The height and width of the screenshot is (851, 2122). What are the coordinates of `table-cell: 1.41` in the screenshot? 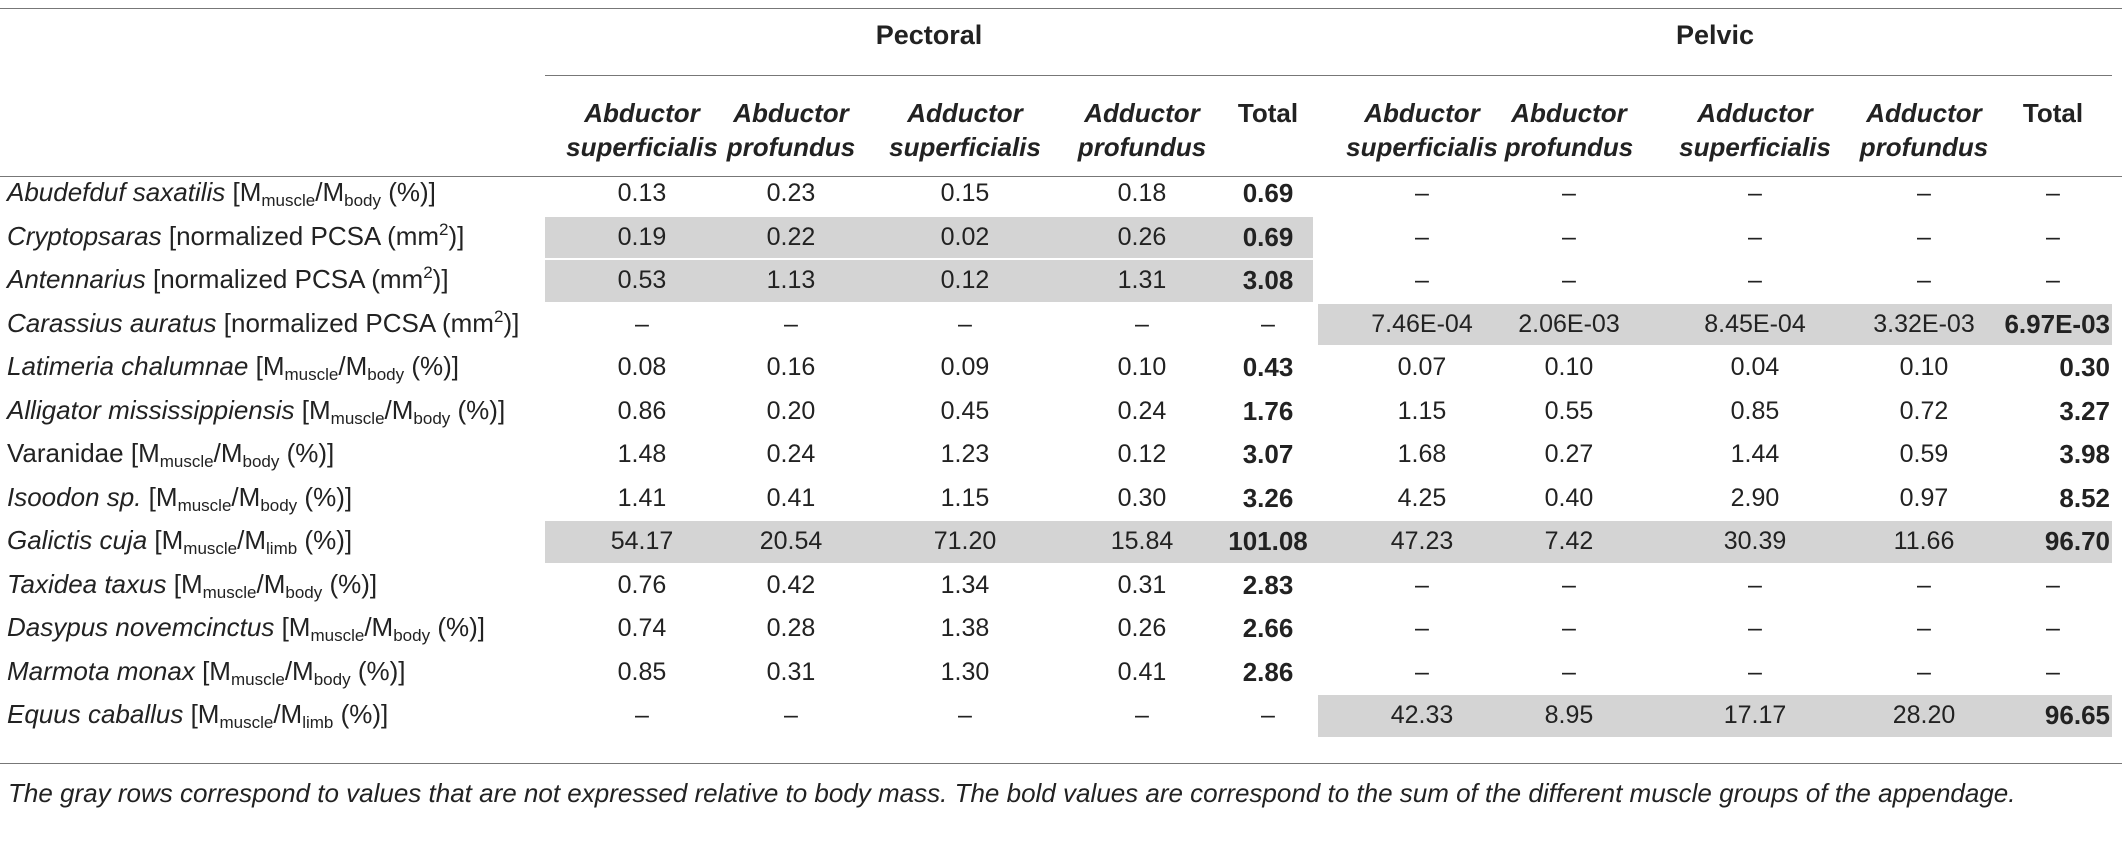 It's located at (642, 497).